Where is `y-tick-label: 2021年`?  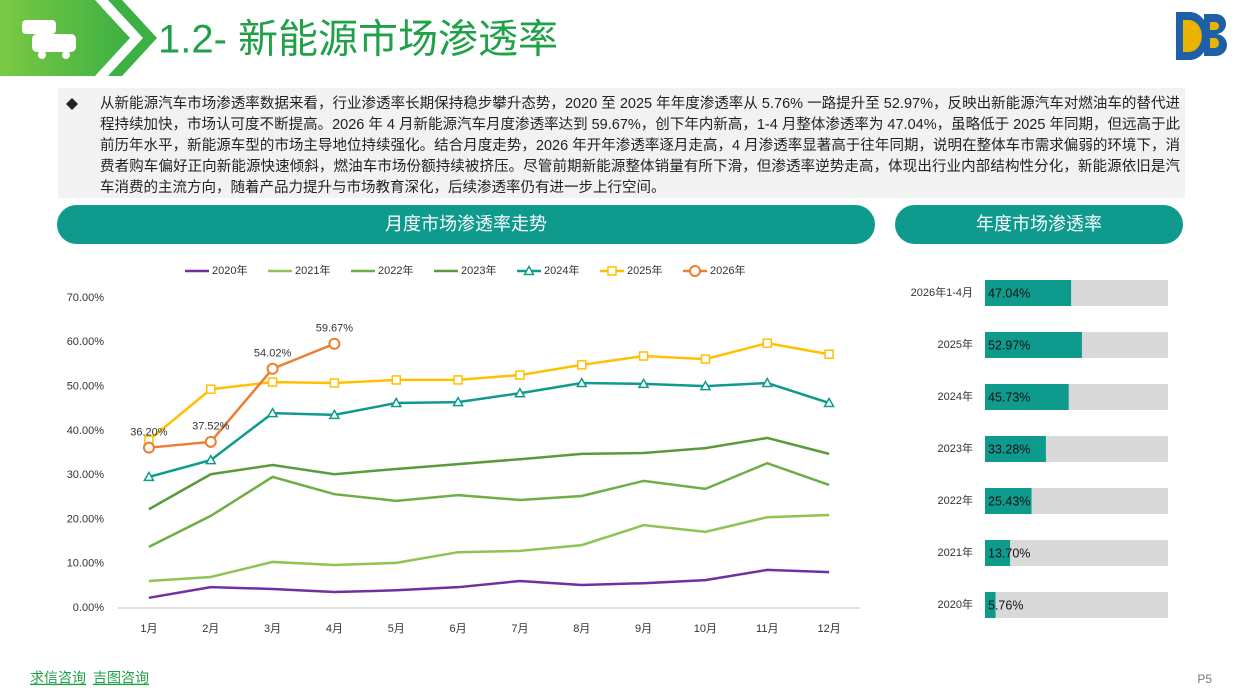 y-tick-label: 2021年 is located at coordinates (955, 552).